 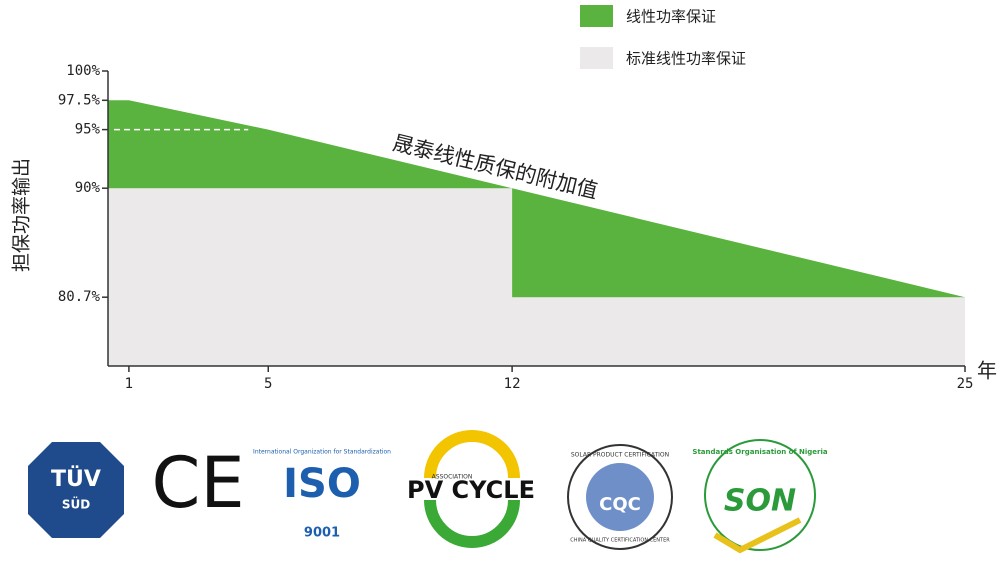 I want to click on logo-text: ASSOCIATION, so click(x=452, y=477).